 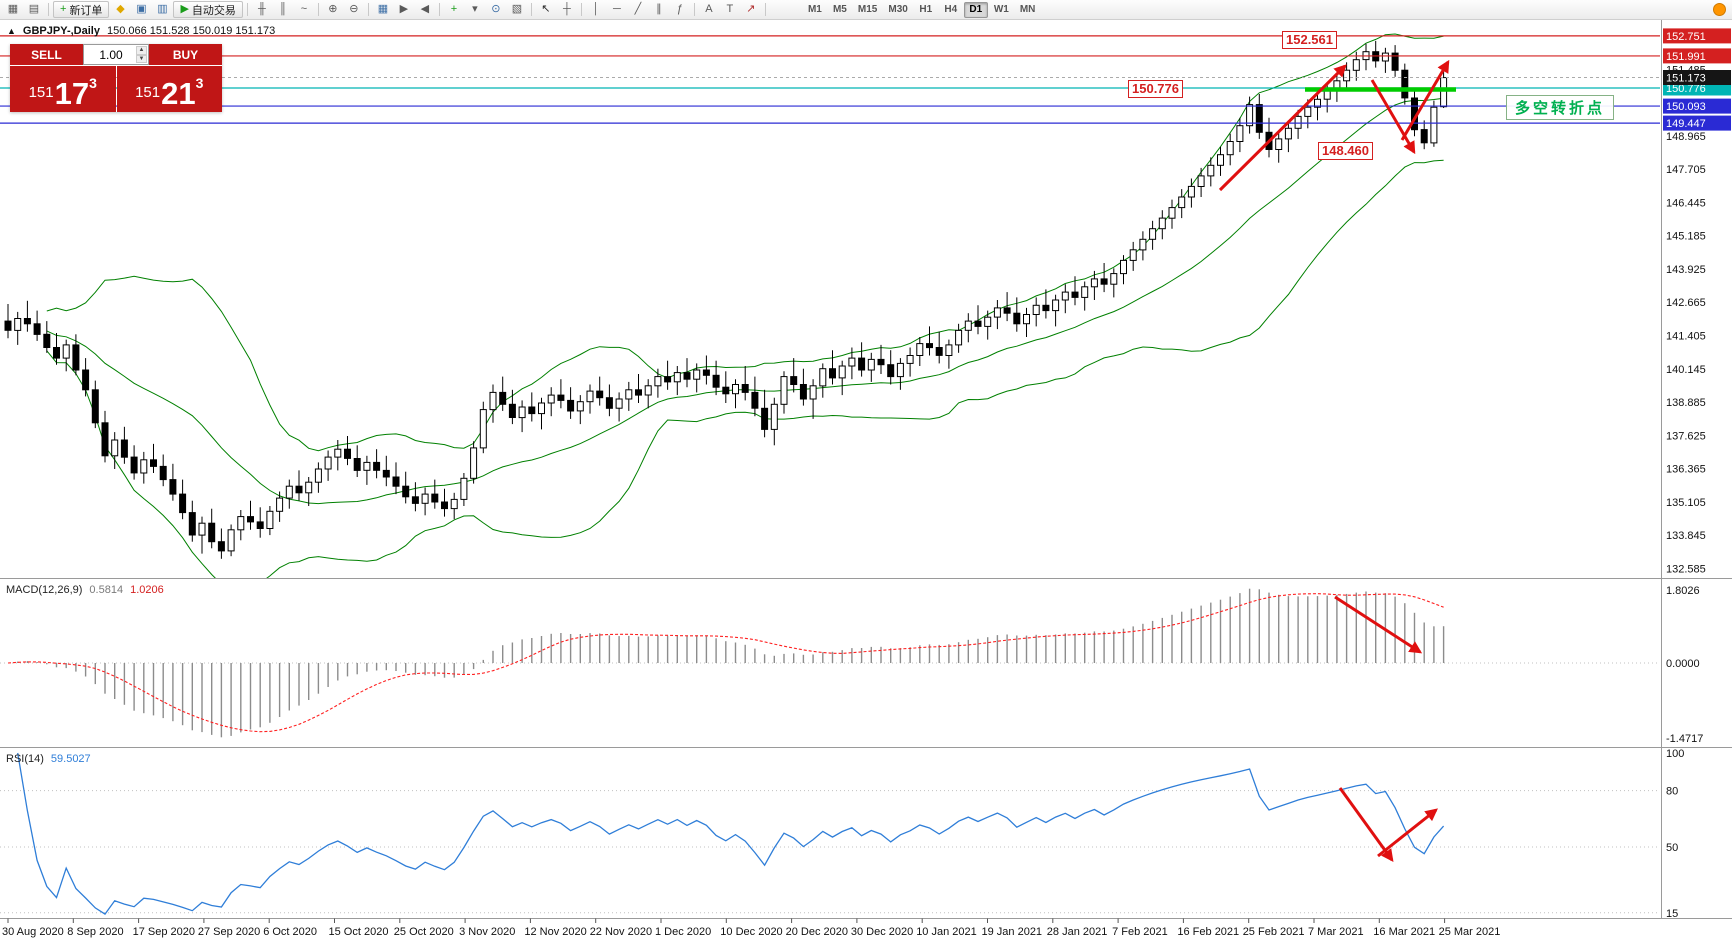 What do you see at coordinates (882, 932) in the screenshot?
I see `svg-text: 30 Dec 2020` at bounding box center [882, 932].